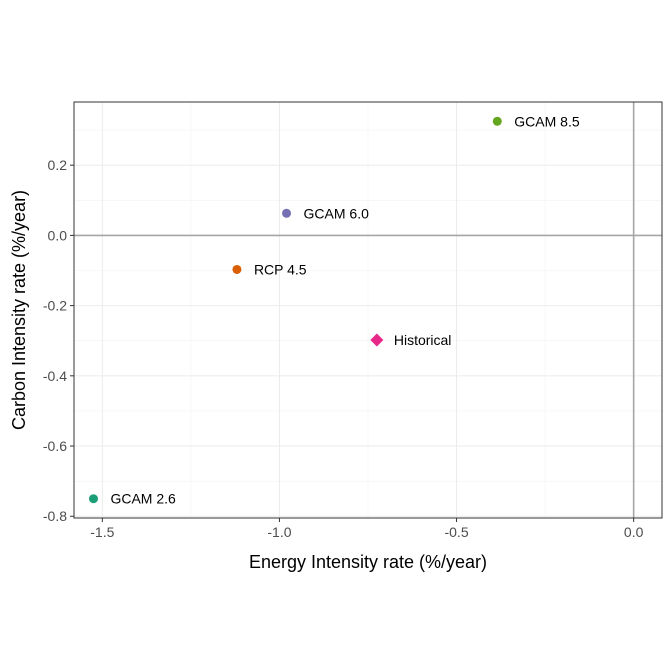 The width and height of the screenshot is (672, 672). What do you see at coordinates (423, 340) in the screenshot?
I see `label-historical: Historical` at bounding box center [423, 340].